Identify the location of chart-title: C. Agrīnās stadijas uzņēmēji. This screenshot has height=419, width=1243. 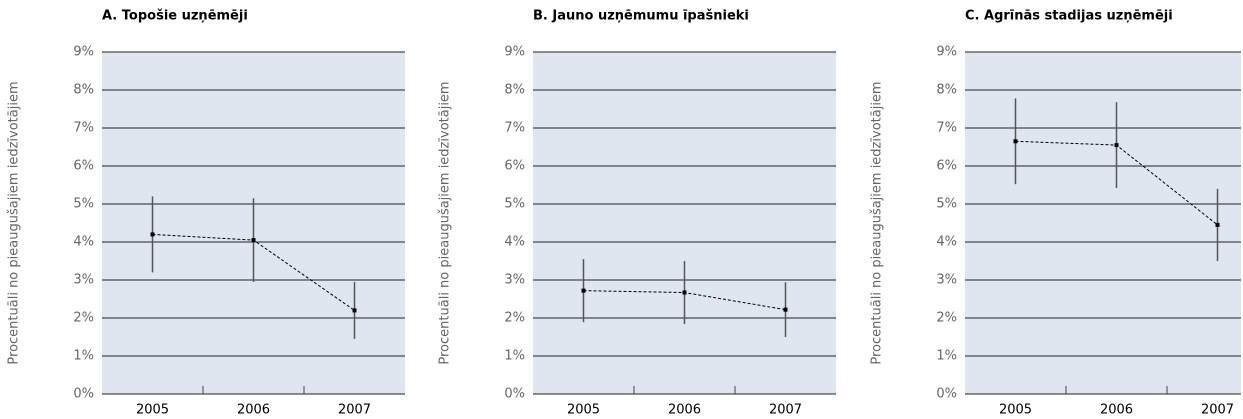
(1069, 16).